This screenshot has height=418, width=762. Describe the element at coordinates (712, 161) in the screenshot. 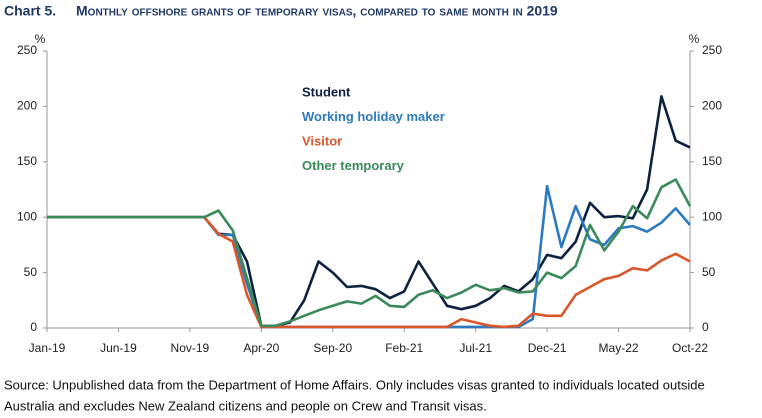

I see `y2-tick-label: 150` at that location.